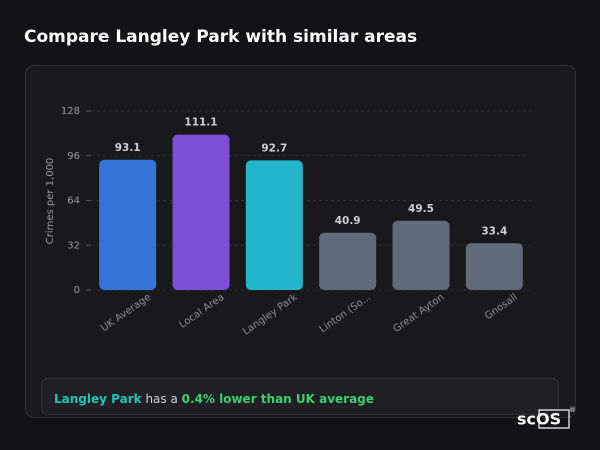 The image size is (600, 450). What do you see at coordinates (274, 148) in the screenshot?
I see `value-label: 92.7` at bounding box center [274, 148].